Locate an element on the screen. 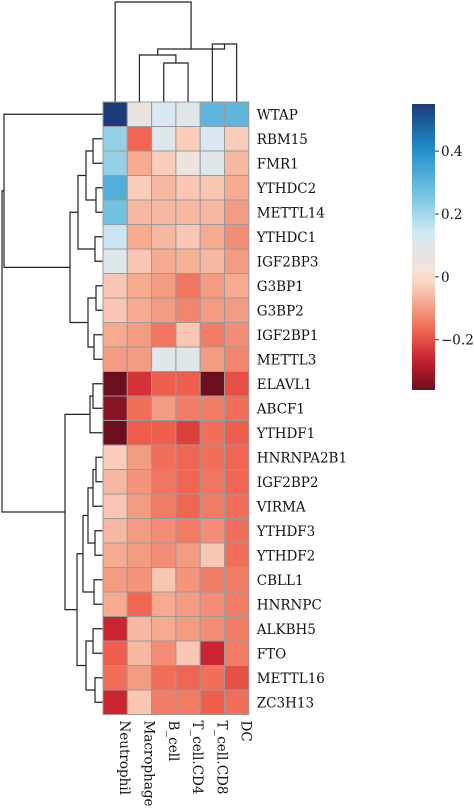 This screenshot has height=812, width=474. row-label: HNRNPA2B1 is located at coordinates (302, 458).